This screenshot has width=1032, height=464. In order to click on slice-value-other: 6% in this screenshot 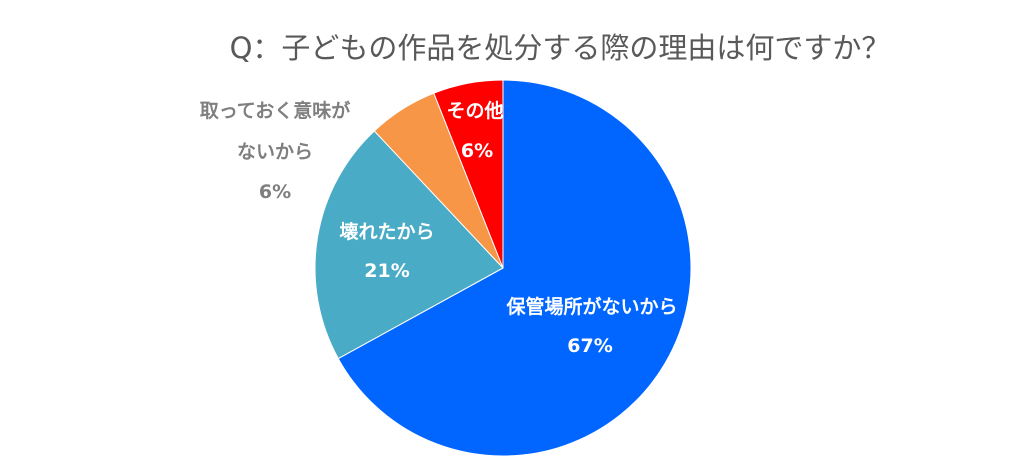, I will do `click(477, 151)`.